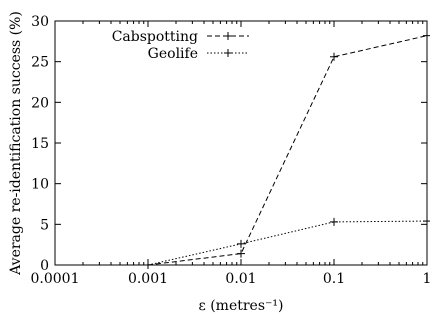 Image resolution: width=430 pixels, height=322 pixels. What do you see at coordinates (426, 279) in the screenshot?
I see `x-tick-label: 1` at bounding box center [426, 279].